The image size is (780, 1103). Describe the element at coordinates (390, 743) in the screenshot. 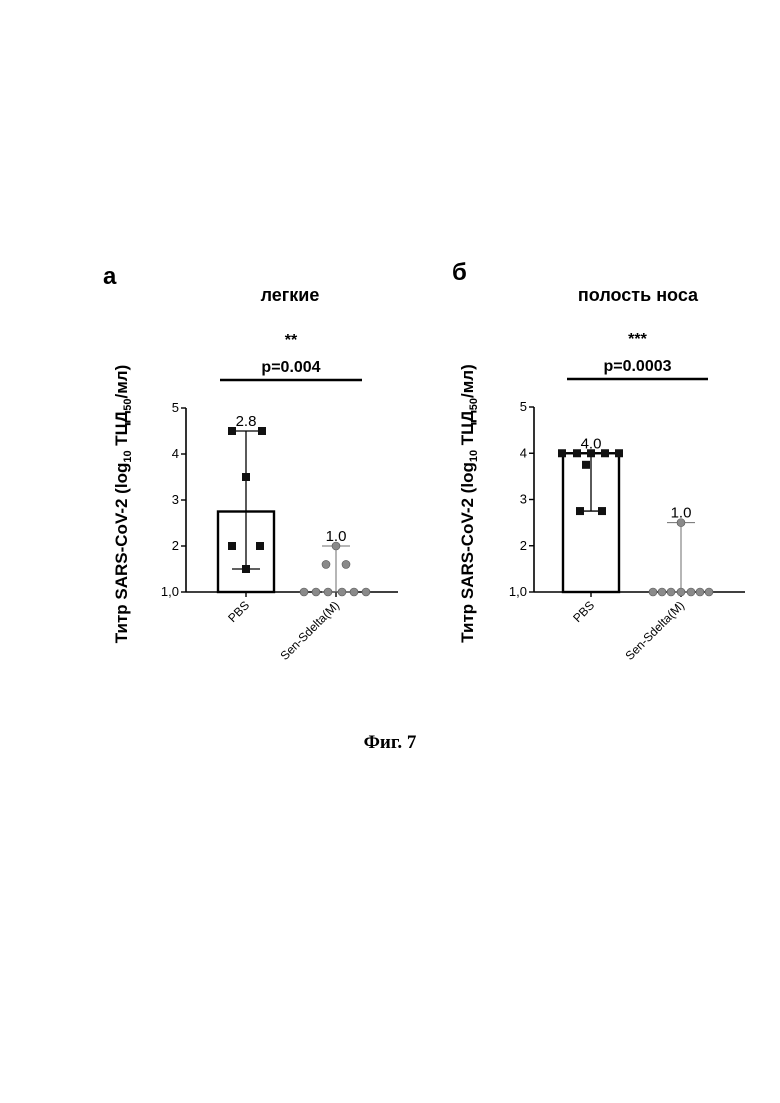

I see `figure-caption: Фиг. 7` at that location.